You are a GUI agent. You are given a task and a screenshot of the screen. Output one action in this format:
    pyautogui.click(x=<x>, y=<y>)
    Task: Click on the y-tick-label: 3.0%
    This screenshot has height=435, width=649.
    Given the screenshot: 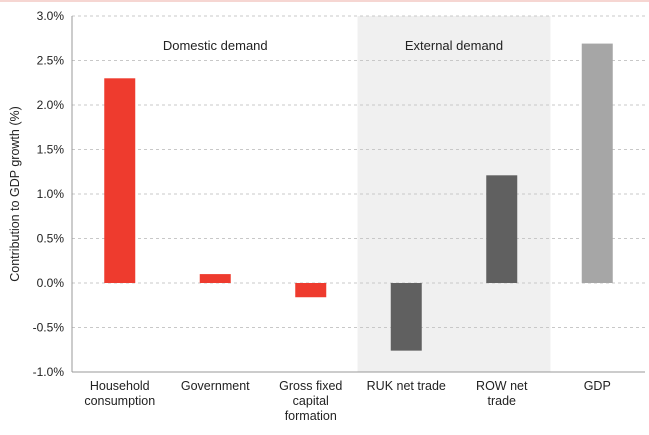 What is the action you would take?
    pyautogui.click(x=51, y=16)
    